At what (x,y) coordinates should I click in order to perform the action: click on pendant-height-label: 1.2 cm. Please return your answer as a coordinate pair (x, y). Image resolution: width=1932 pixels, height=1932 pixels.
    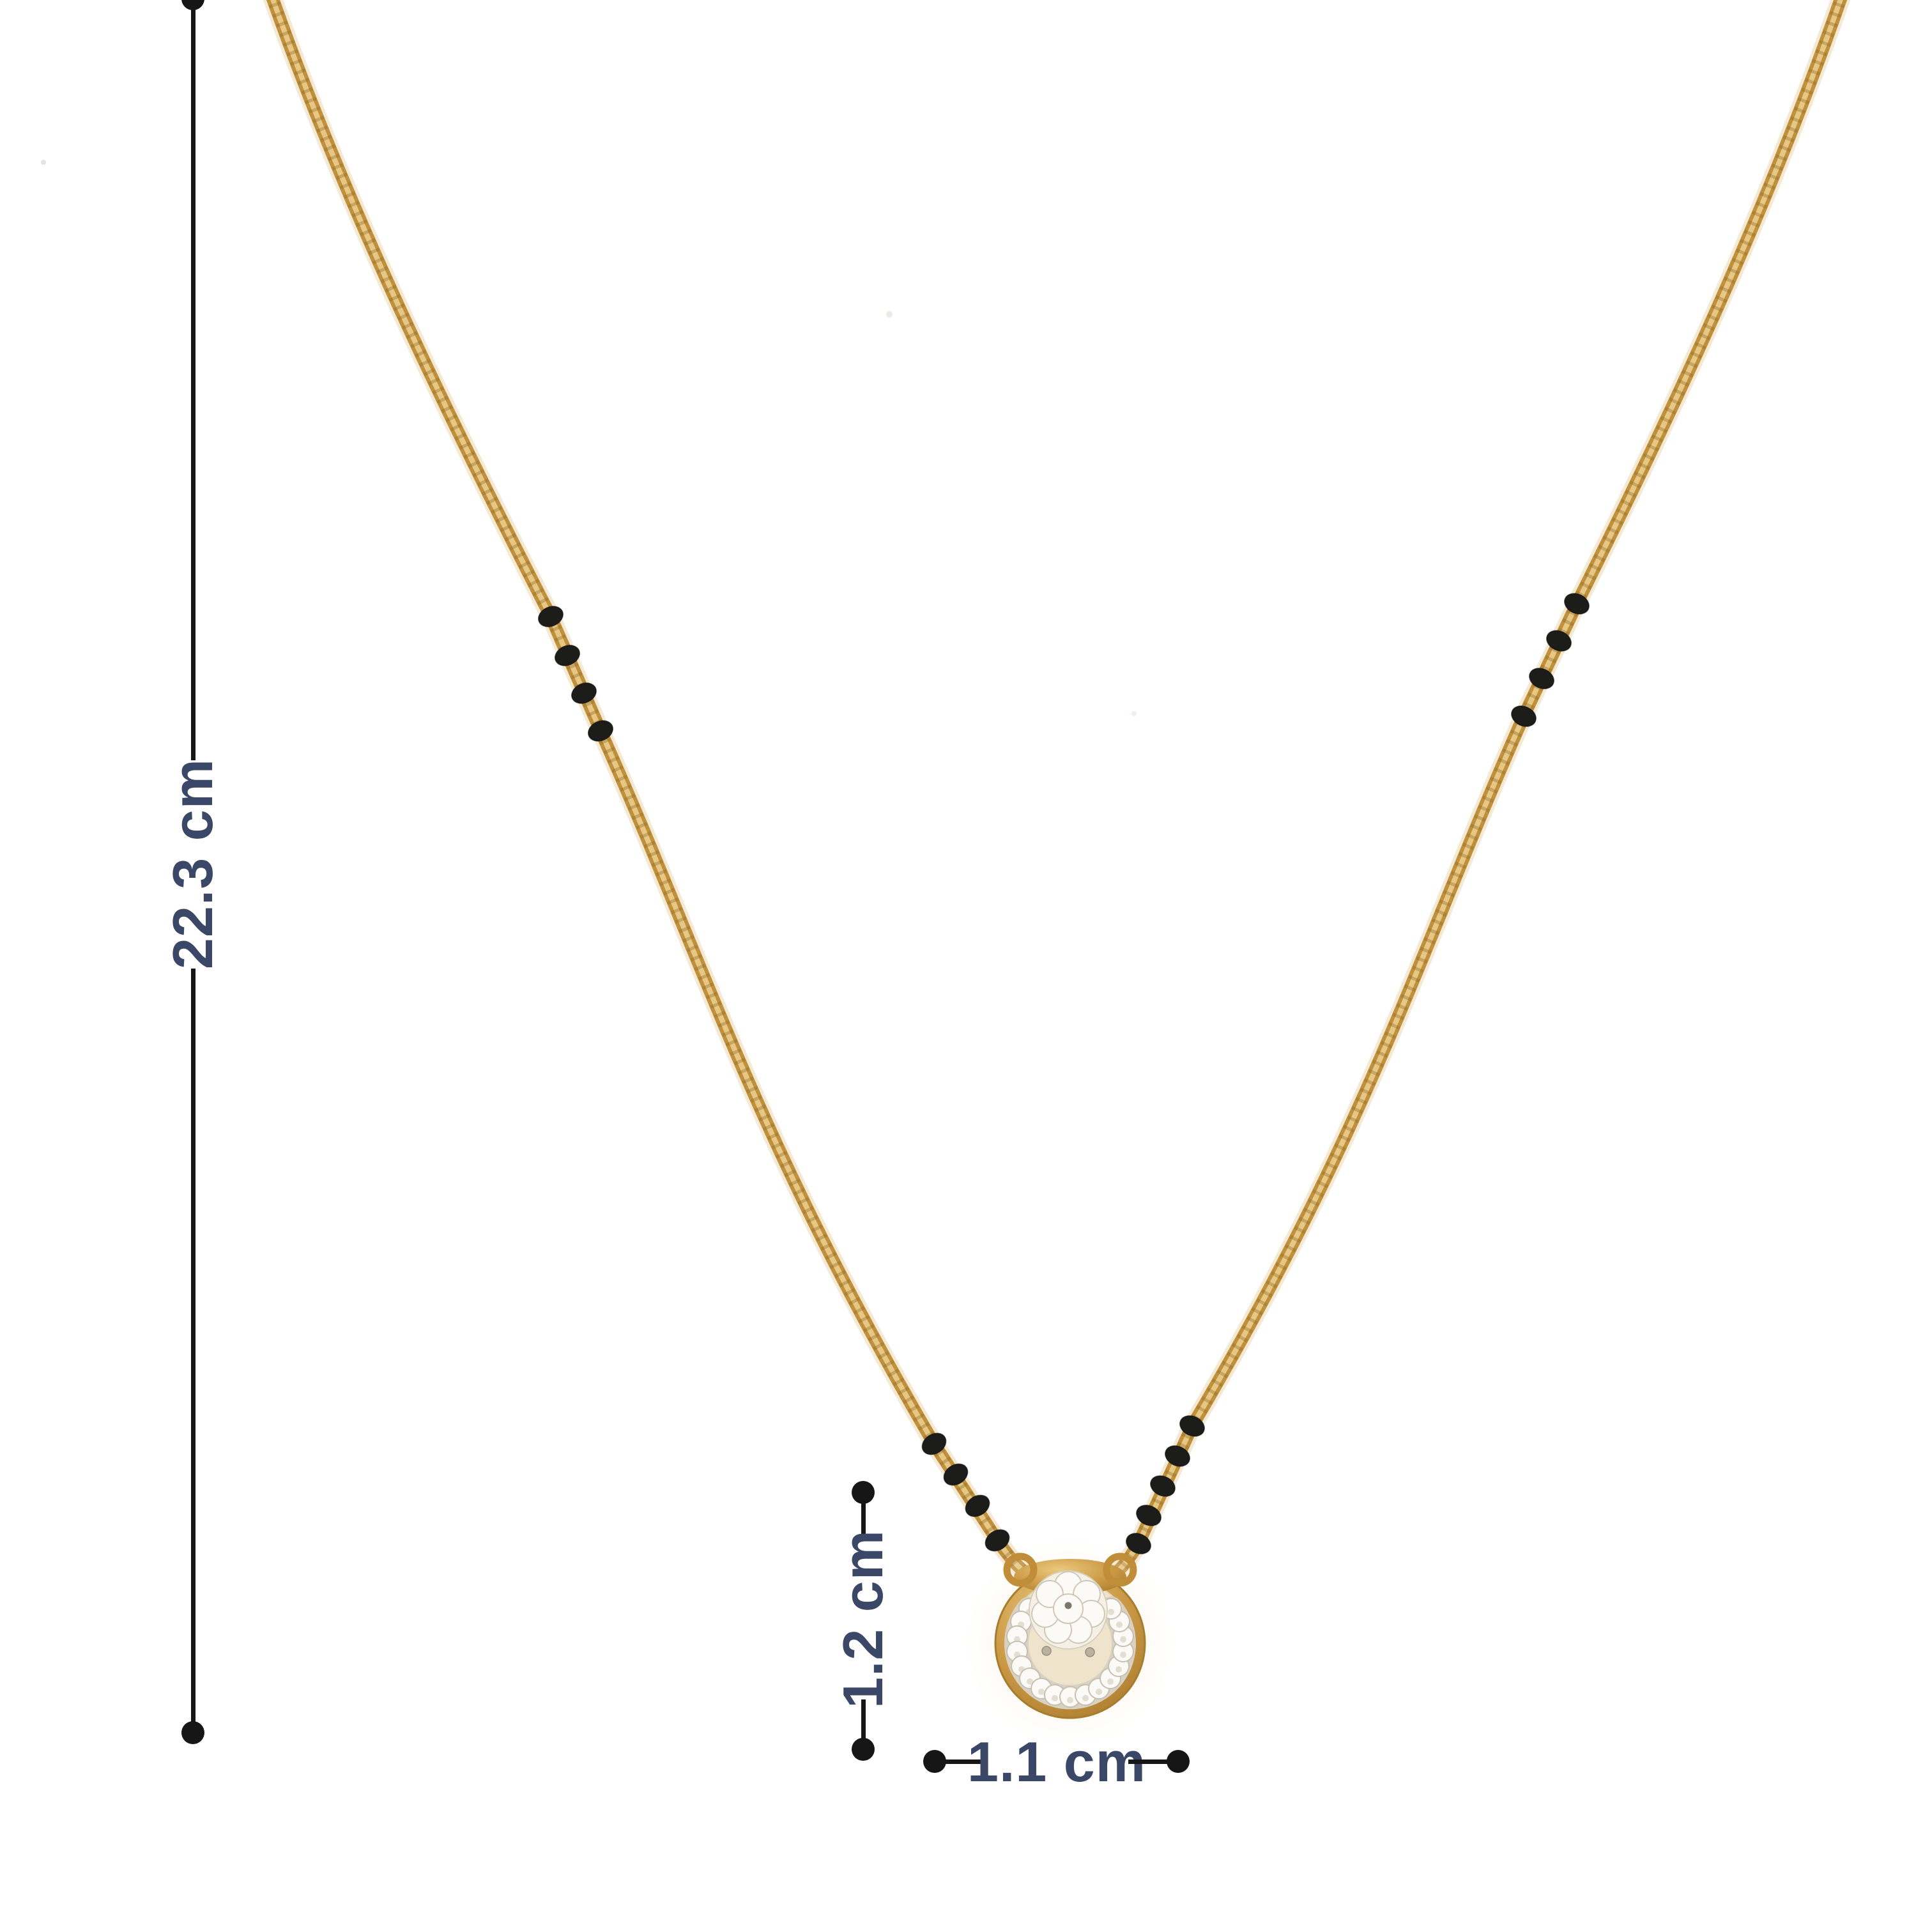
    Looking at the image, I should click on (862, 1618).